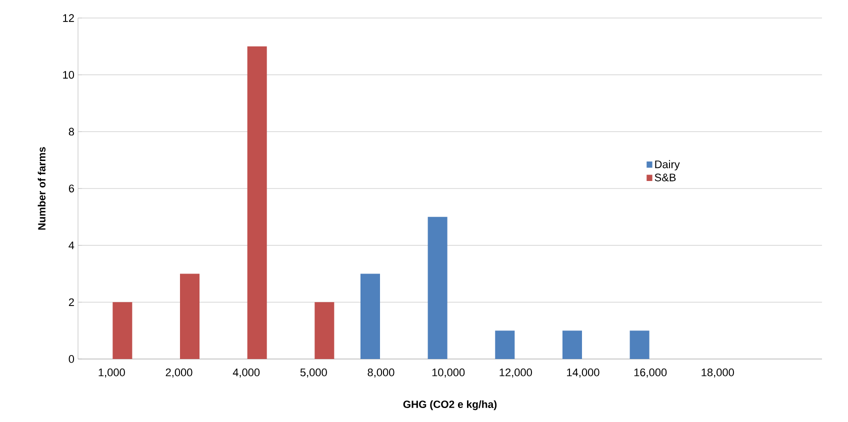 The width and height of the screenshot is (848, 422). Describe the element at coordinates (179, 373) in the screenshot. I see `x-tick-label: 2,000` at that location.